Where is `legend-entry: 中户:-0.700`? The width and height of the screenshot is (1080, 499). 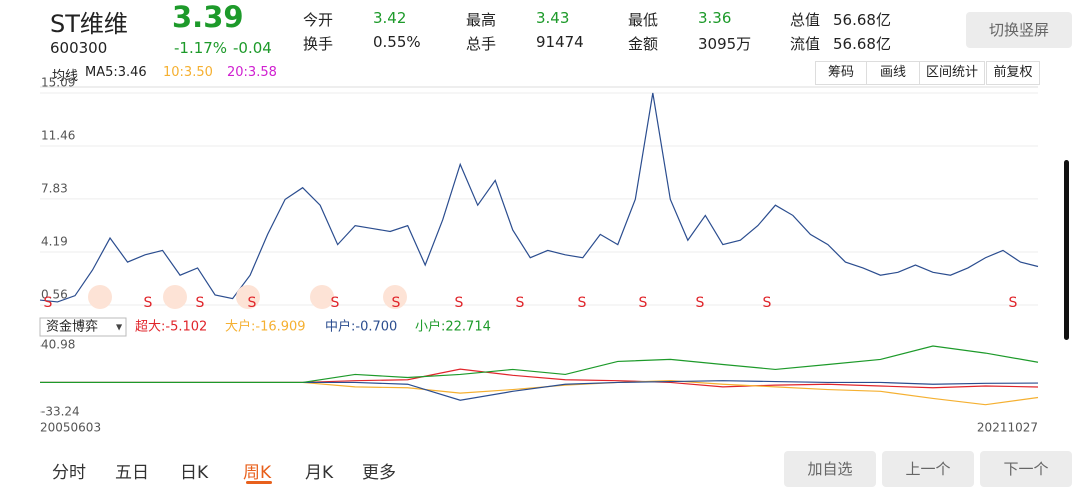
legend-entry: 中户:-0.700 is located at coordinates (361, 327).